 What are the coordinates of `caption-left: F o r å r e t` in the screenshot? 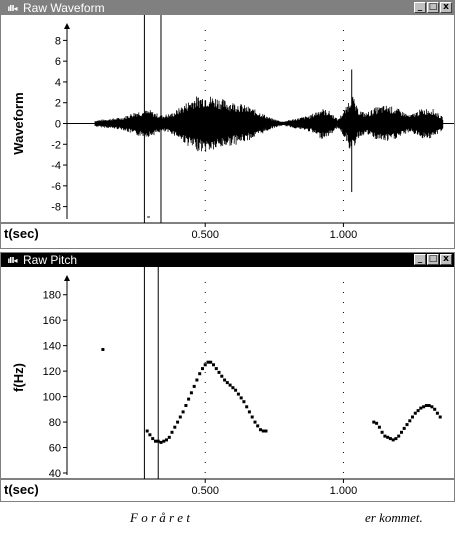 It's located at (160, 517).